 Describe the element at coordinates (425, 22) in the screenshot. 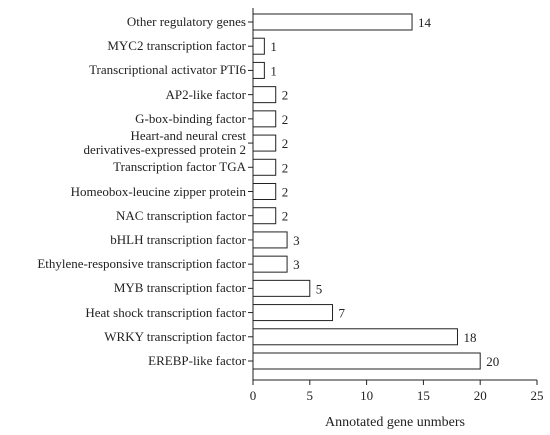

I see `value-label: 14` at that location.